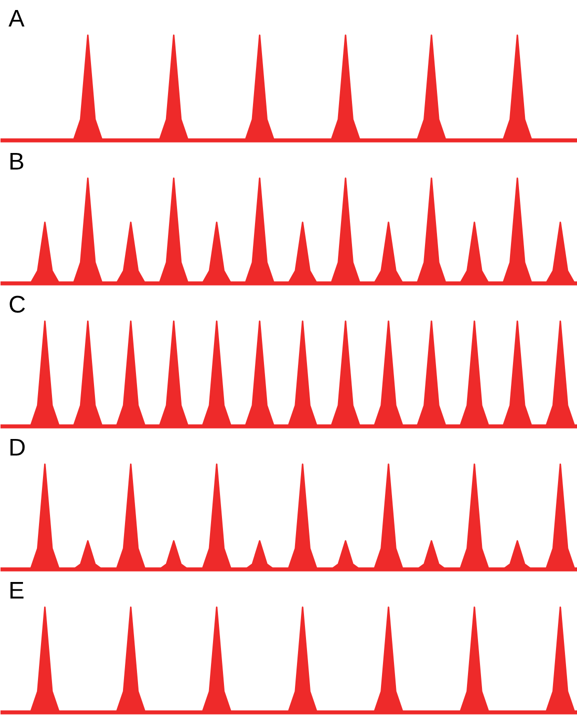  What do you see at coordinates (16, 19) in the screenshot?
I see `chart-title: A` at bounding box center [16, 19].